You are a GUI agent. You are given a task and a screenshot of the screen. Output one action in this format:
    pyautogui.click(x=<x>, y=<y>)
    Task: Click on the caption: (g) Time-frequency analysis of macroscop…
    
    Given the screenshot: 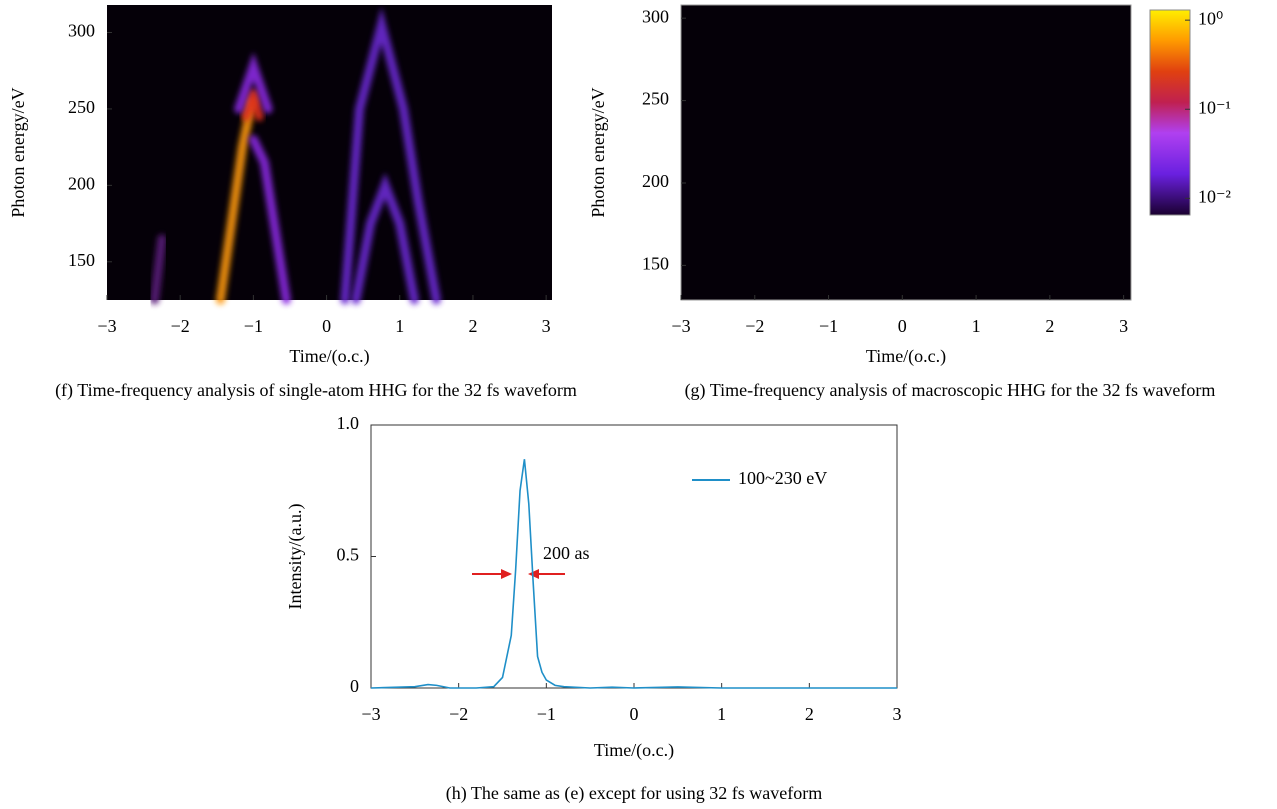 What is the action you would take?
    pyautogui.click(x=950, y=390)
    